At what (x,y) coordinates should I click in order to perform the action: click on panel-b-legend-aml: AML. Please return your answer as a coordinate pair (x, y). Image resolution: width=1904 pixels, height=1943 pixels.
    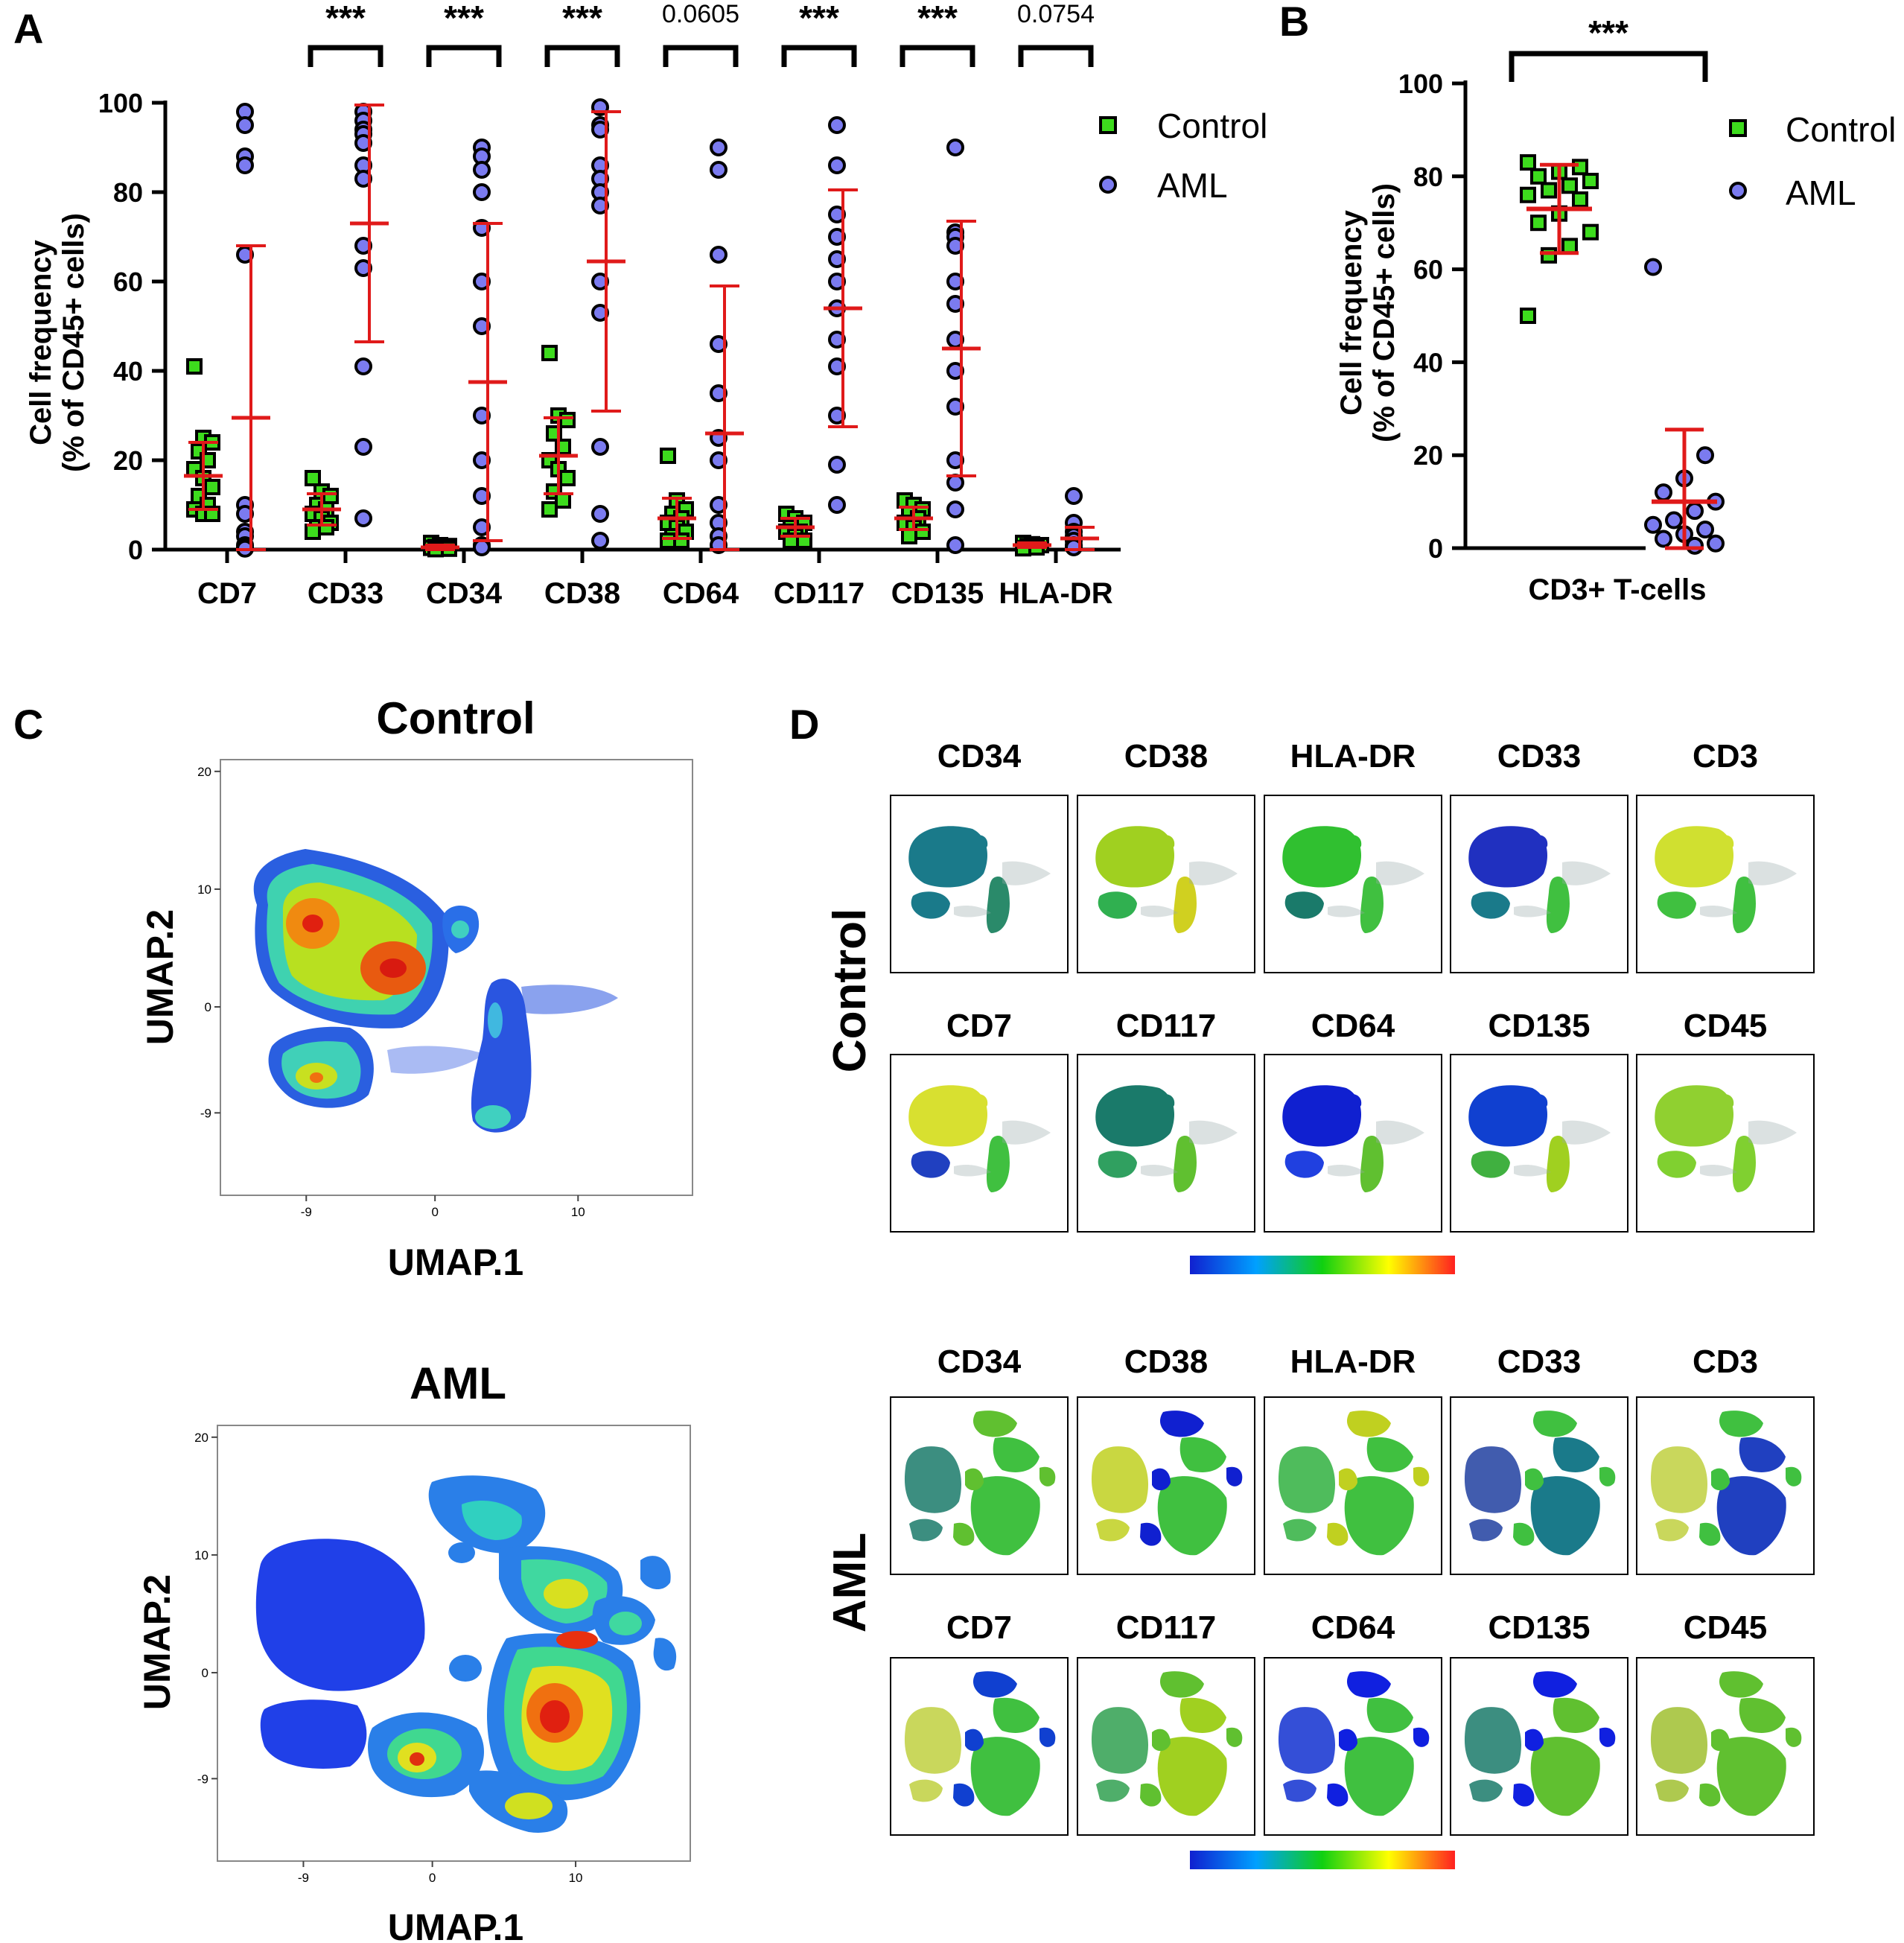
    Looking at the image, I should click on (1821, 193).